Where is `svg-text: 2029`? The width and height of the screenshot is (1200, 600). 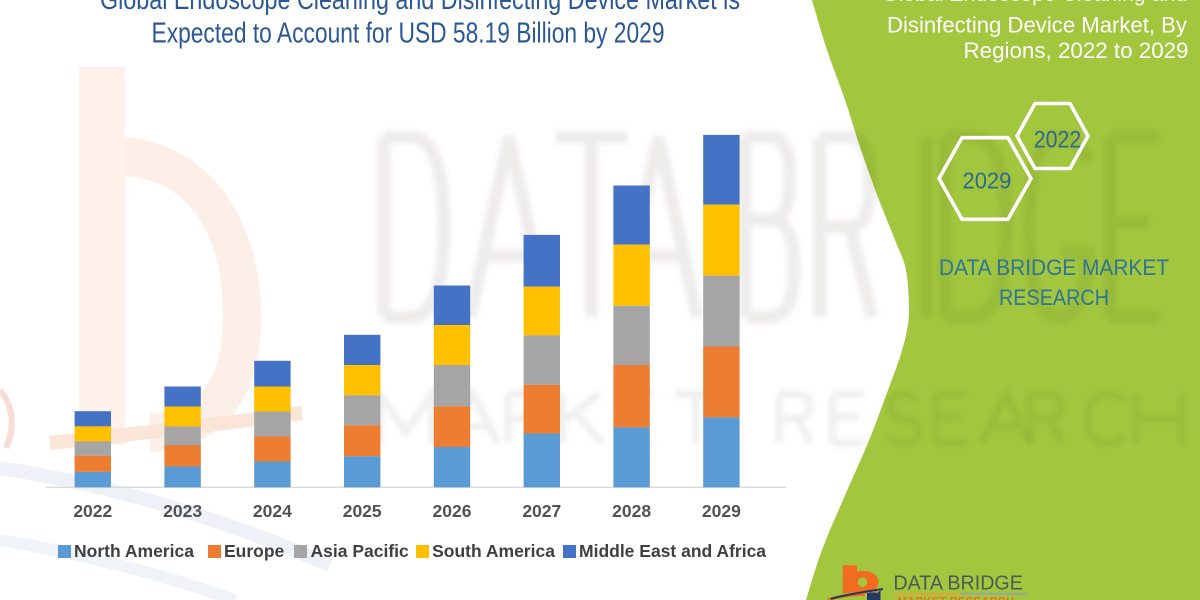
svg-text: 2029 is located at coordinates (987, 181).